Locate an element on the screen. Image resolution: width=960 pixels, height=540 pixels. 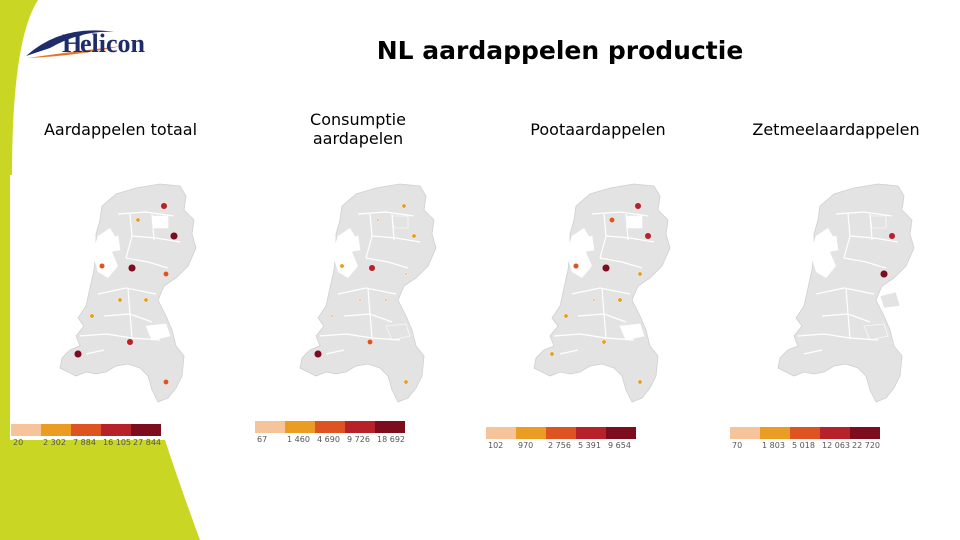
legend-value: 9 726 is located at coordinates (358, 439).